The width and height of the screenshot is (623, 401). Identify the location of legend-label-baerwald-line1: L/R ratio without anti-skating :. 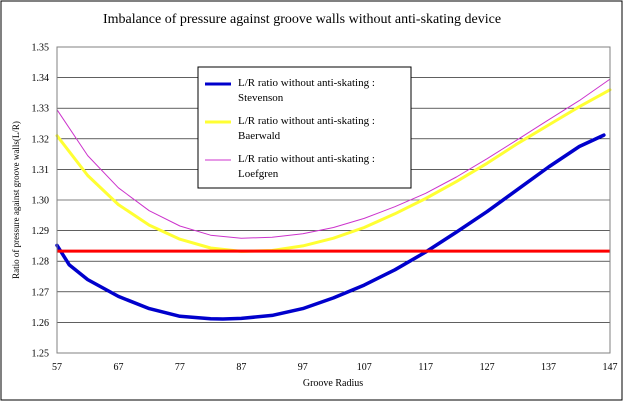
(306, 121).